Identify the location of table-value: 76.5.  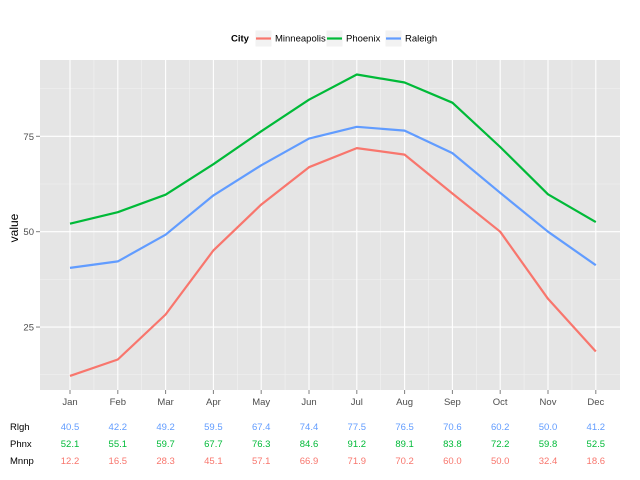
(404, 427).